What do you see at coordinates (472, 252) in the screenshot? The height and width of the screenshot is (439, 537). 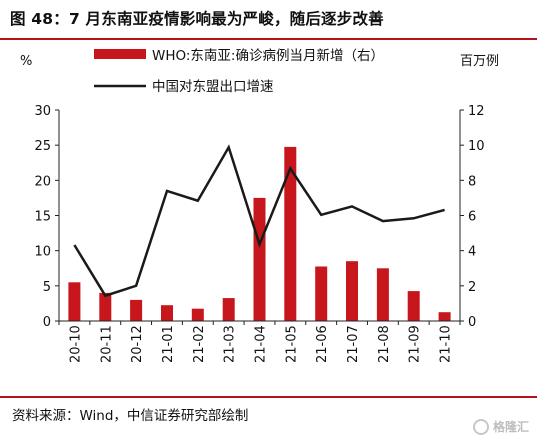 I see `right-tick-label-4: 4` at bounding box center [472, 252].